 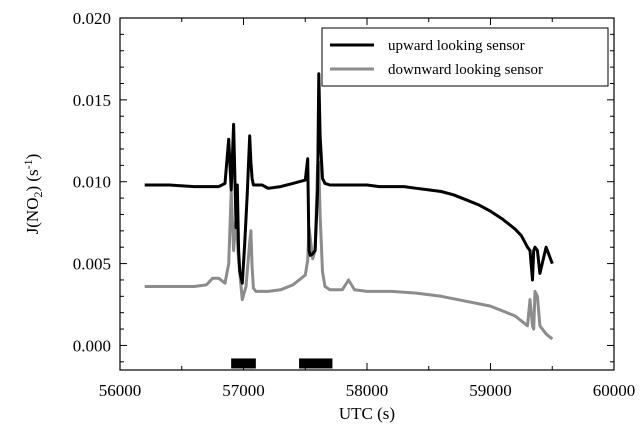 What do you see at coordinates (456, 46) in the screenshot?
I see `legend-label-upward: upward looking sensor` at bounding box center [456, 46].